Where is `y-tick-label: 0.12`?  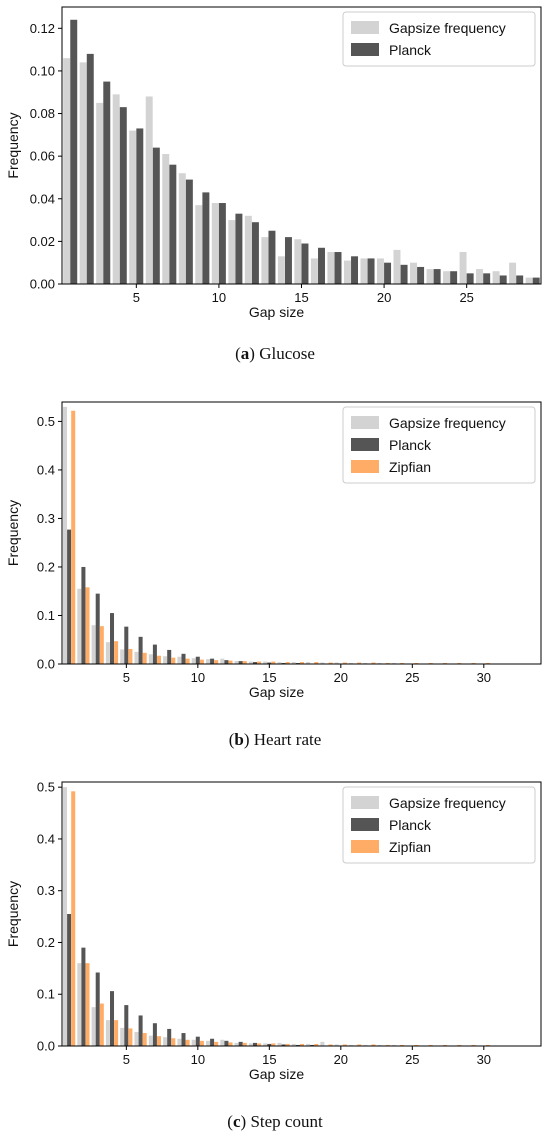 y-tick-label: 0.12 is located at coordinates (42, 28).